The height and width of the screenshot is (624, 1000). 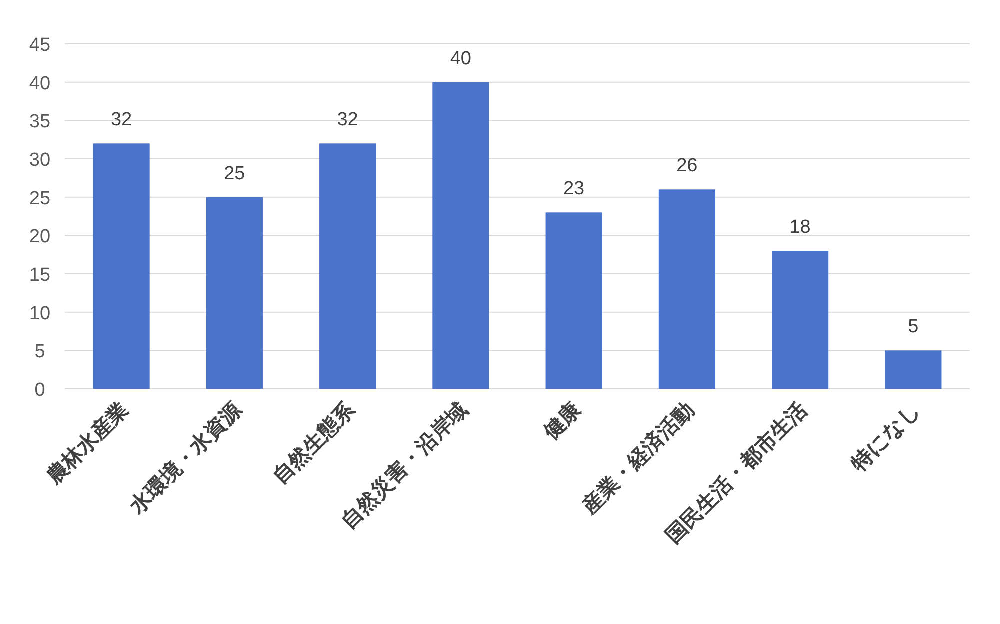 I want to click on y-tick-label: 35, so click(x=40, y=122).